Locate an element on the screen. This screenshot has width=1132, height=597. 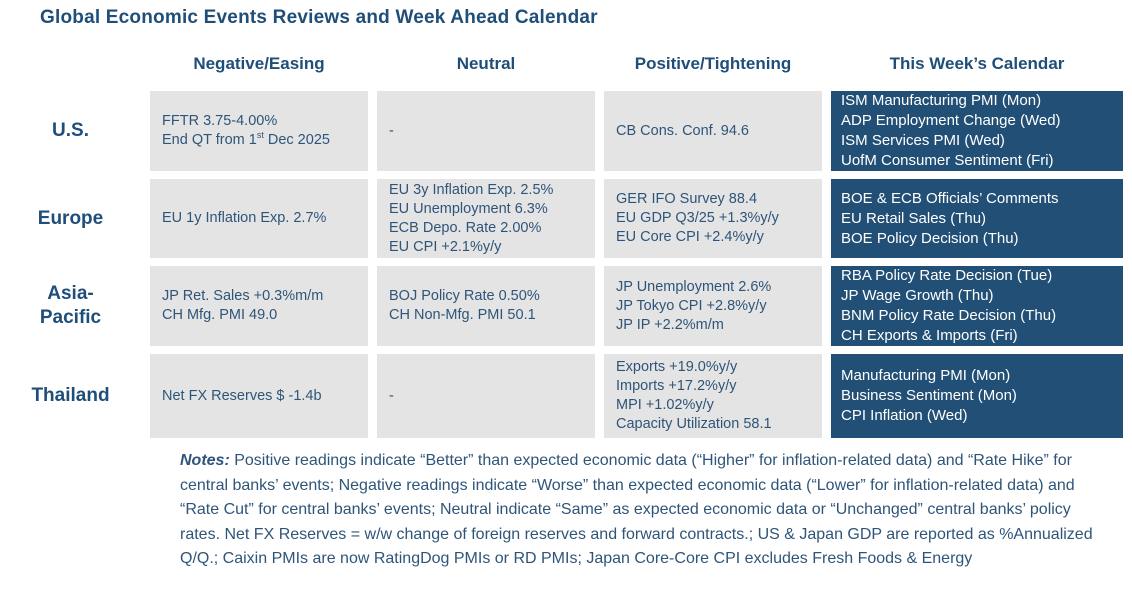
cell-line: CH Mfg. PMI 49.0 is located at coordinates (220, 315).